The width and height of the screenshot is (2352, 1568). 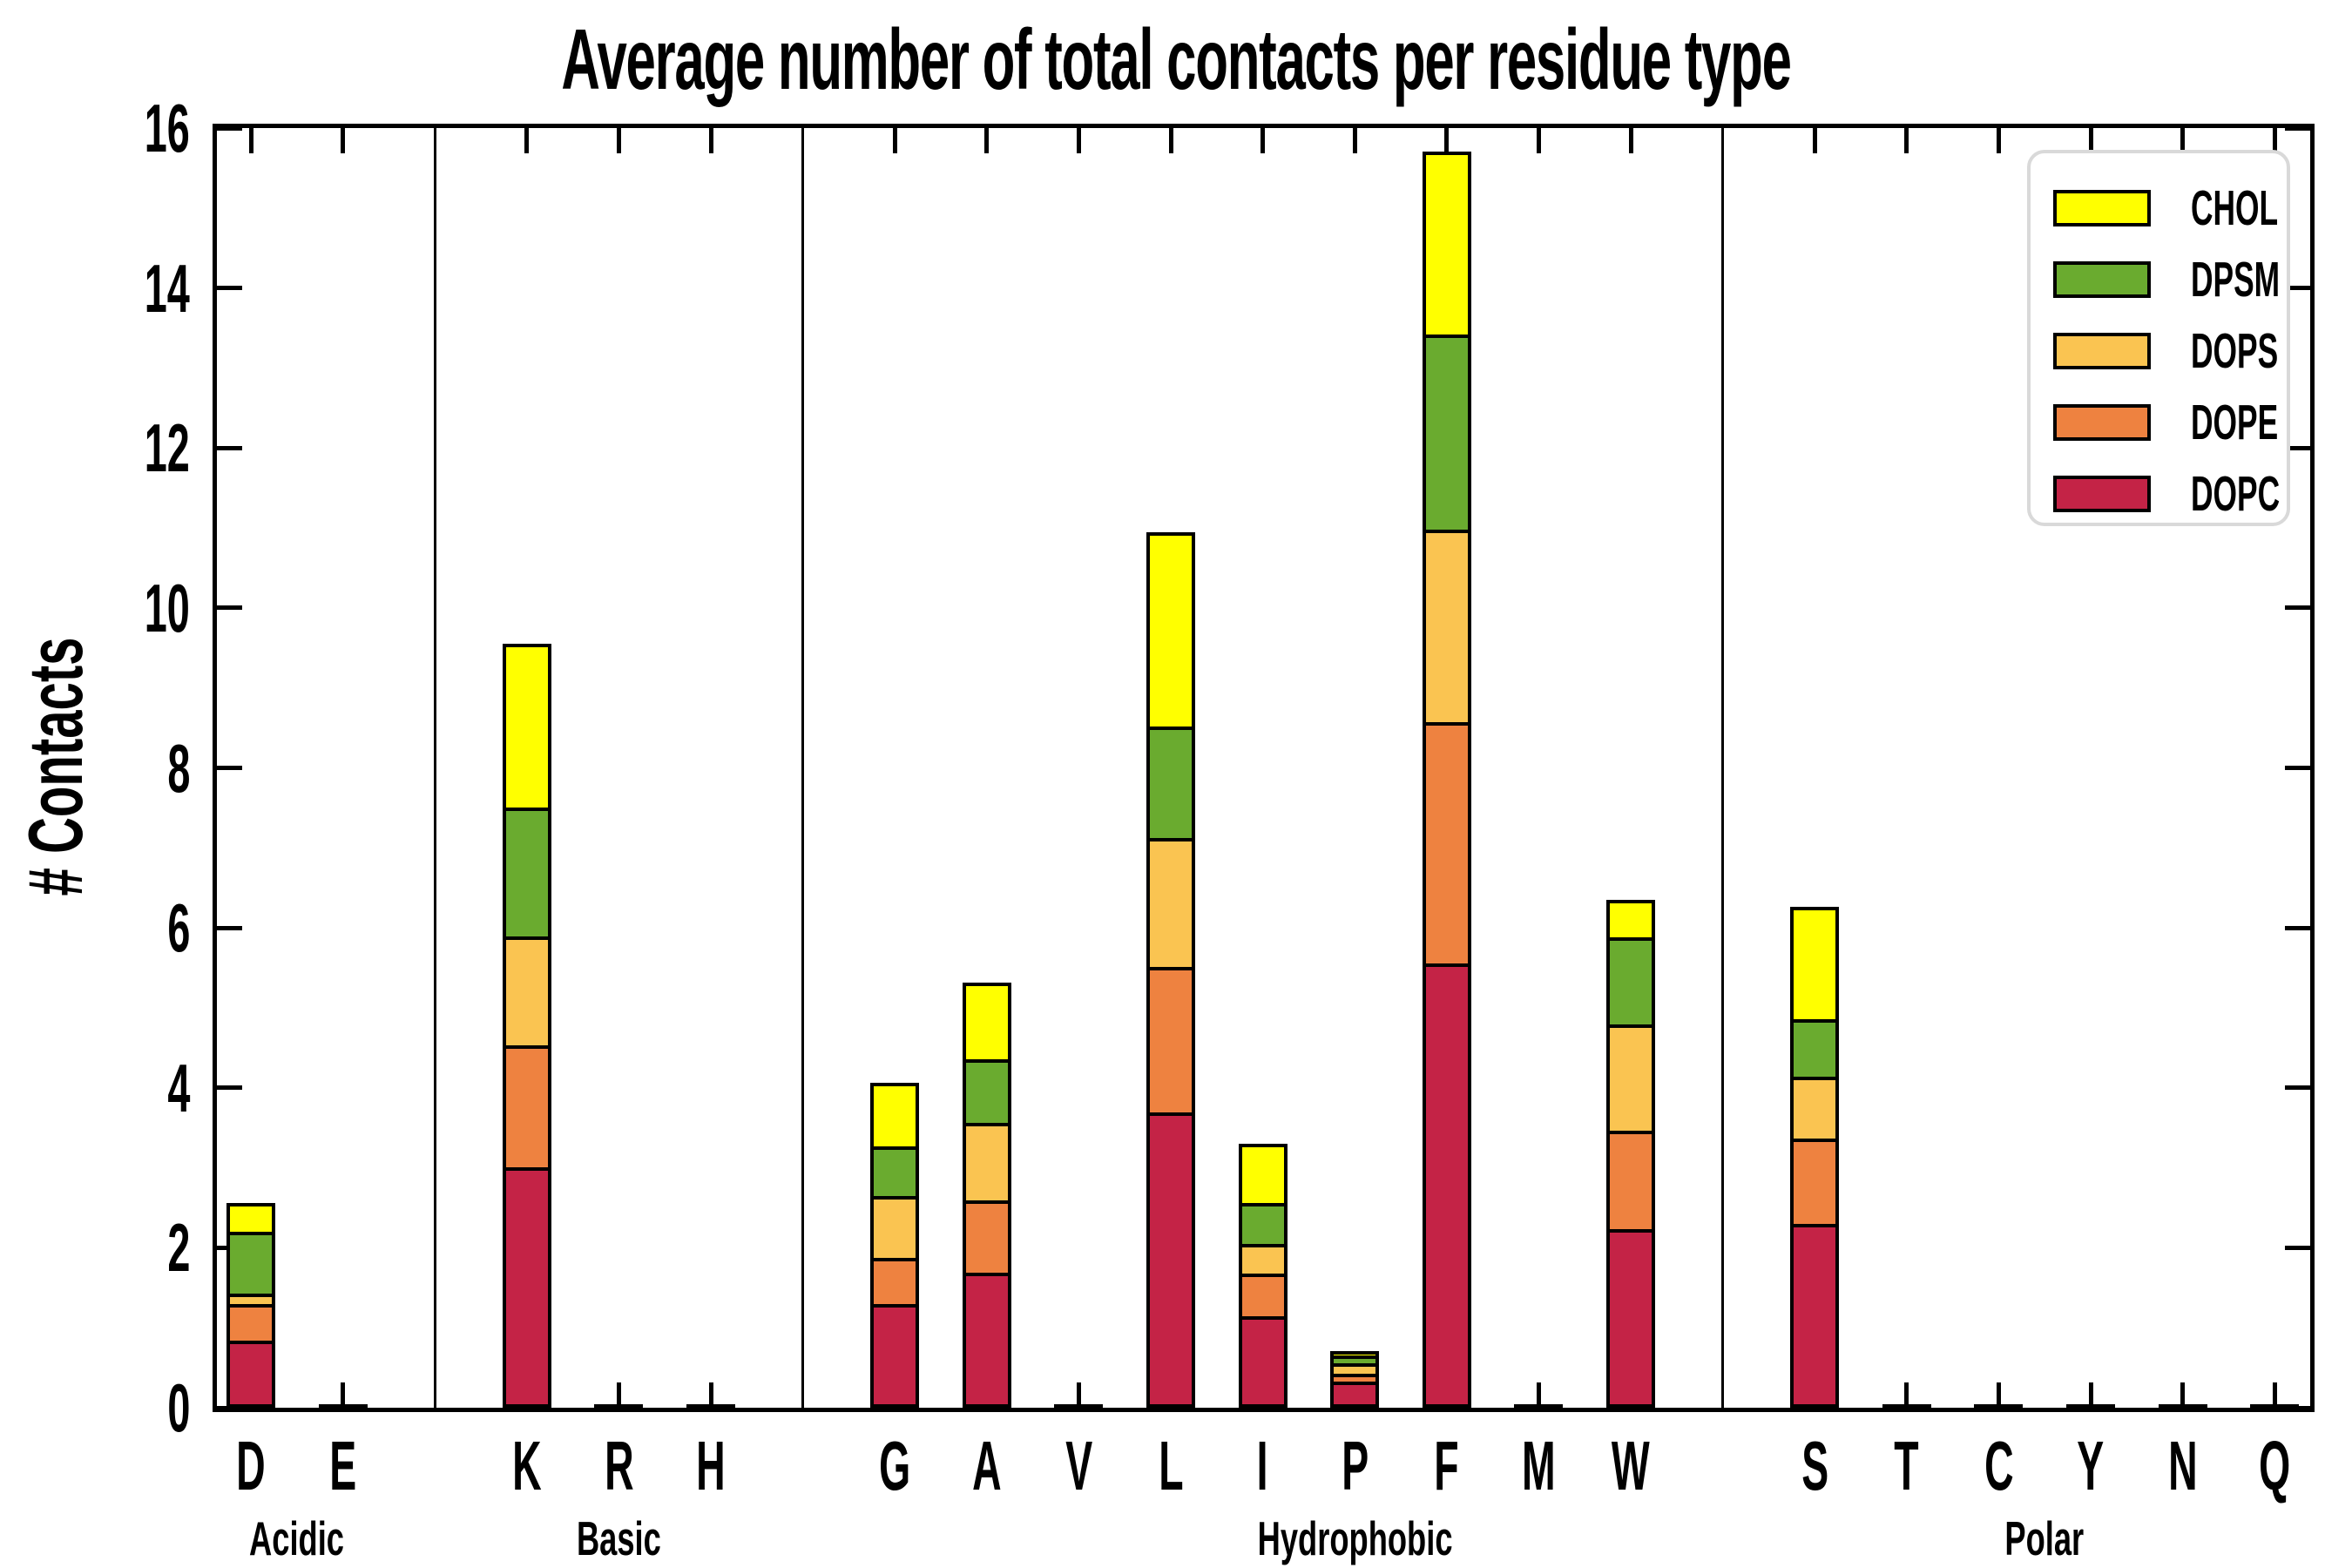 What do you see at coordinates (986, 1095) in the screenshot?
I see `bar-segment-A-DPSM` at bounding box center [986, 1095].